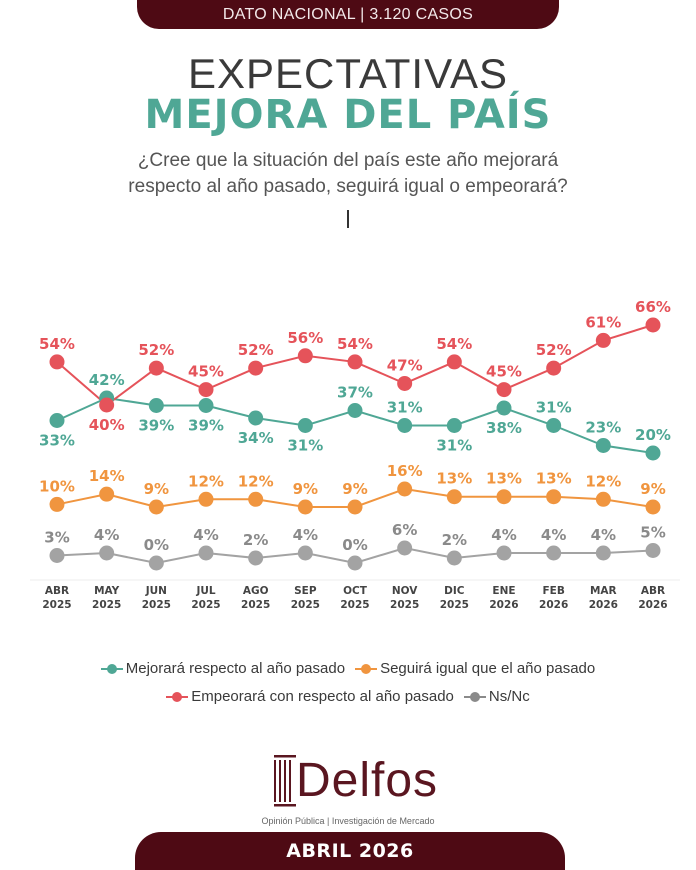 Image resolution: width=696 pixels, height=870 pixels. Describe the element at coordinates (553, 591) in the screenshot. I see `x-tick-month: FEB` at that location.